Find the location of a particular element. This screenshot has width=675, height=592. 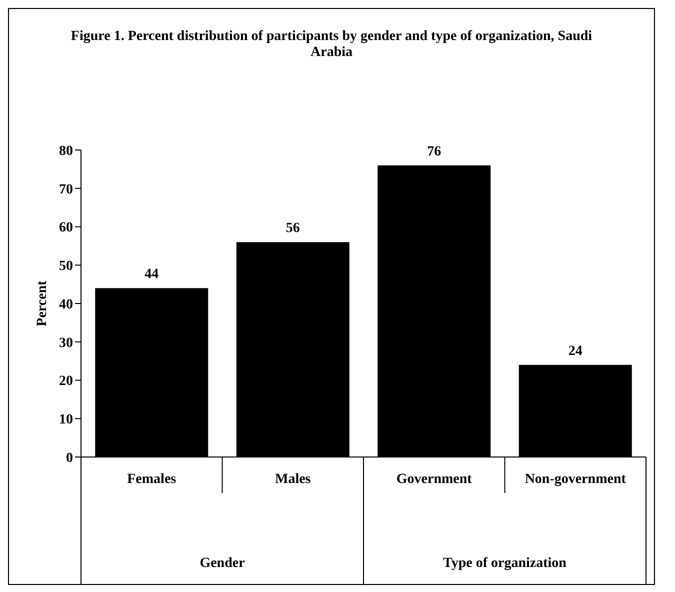

y-tick-label: 50 is located at coordinates (66, 266).